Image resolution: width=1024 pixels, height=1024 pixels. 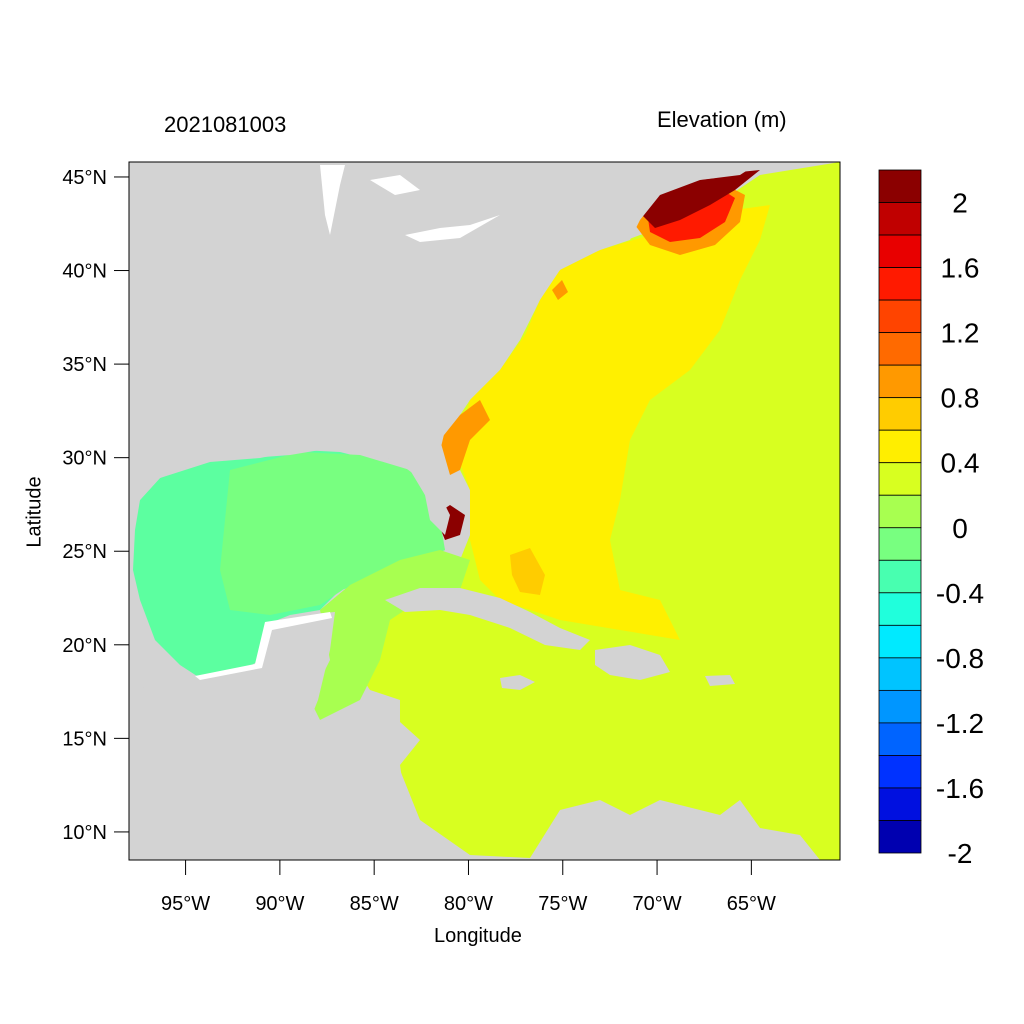 What do you see at coordinates (720, 680) in the screenshot?
I see `puerto-rico-land` at bounding box center [720, 680].